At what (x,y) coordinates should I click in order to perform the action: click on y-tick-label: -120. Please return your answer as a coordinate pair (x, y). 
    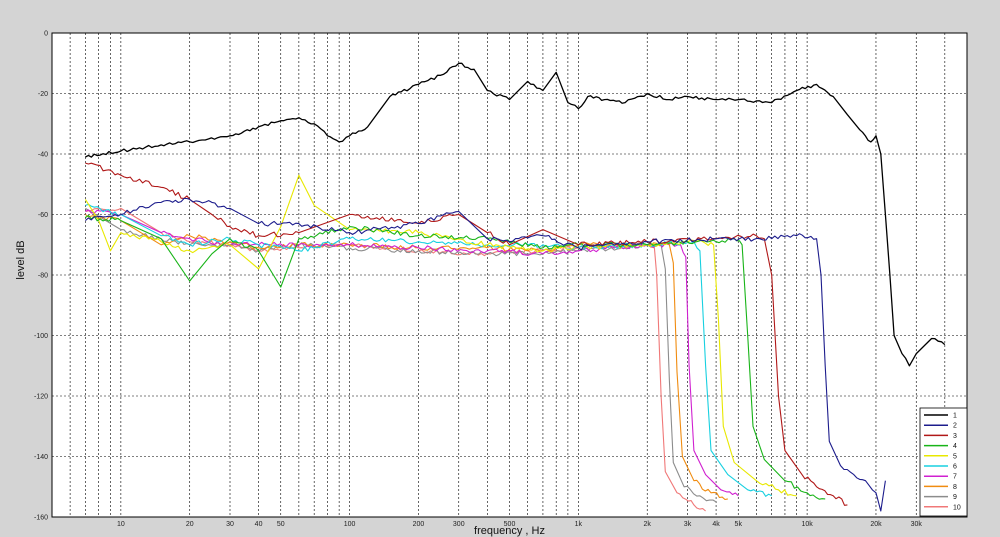
    Looking at the image, I should click on (41, 397).